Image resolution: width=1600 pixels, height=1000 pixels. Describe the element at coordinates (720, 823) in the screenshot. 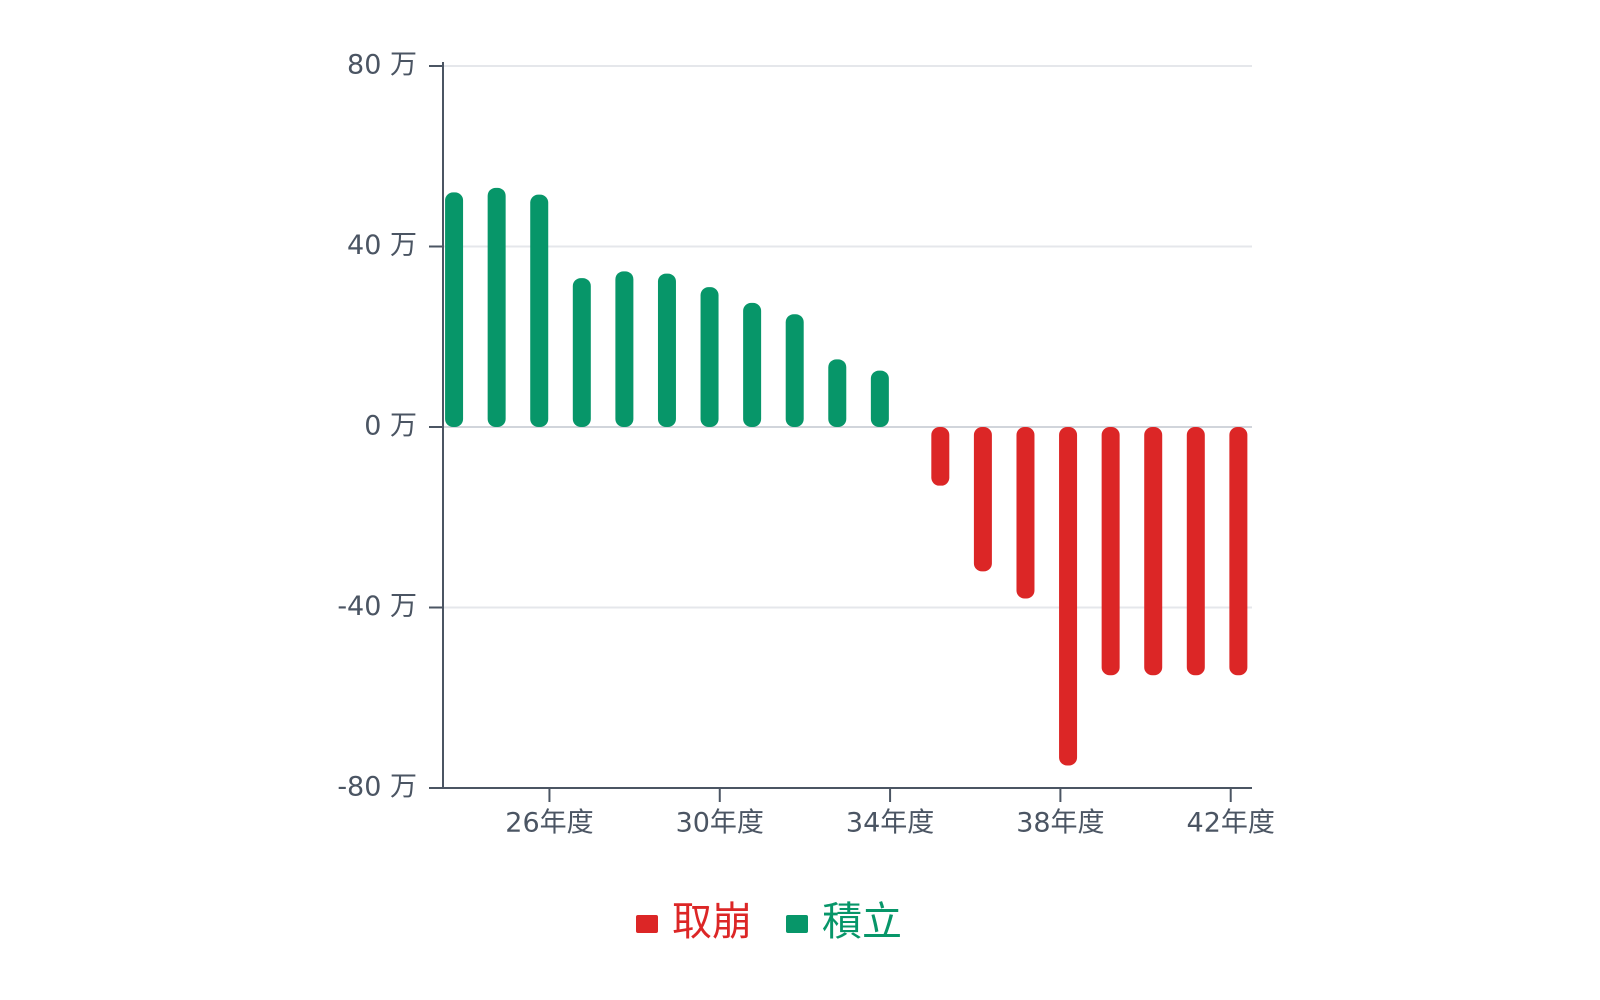

I see `x-tick-label: 30年度` at that location.